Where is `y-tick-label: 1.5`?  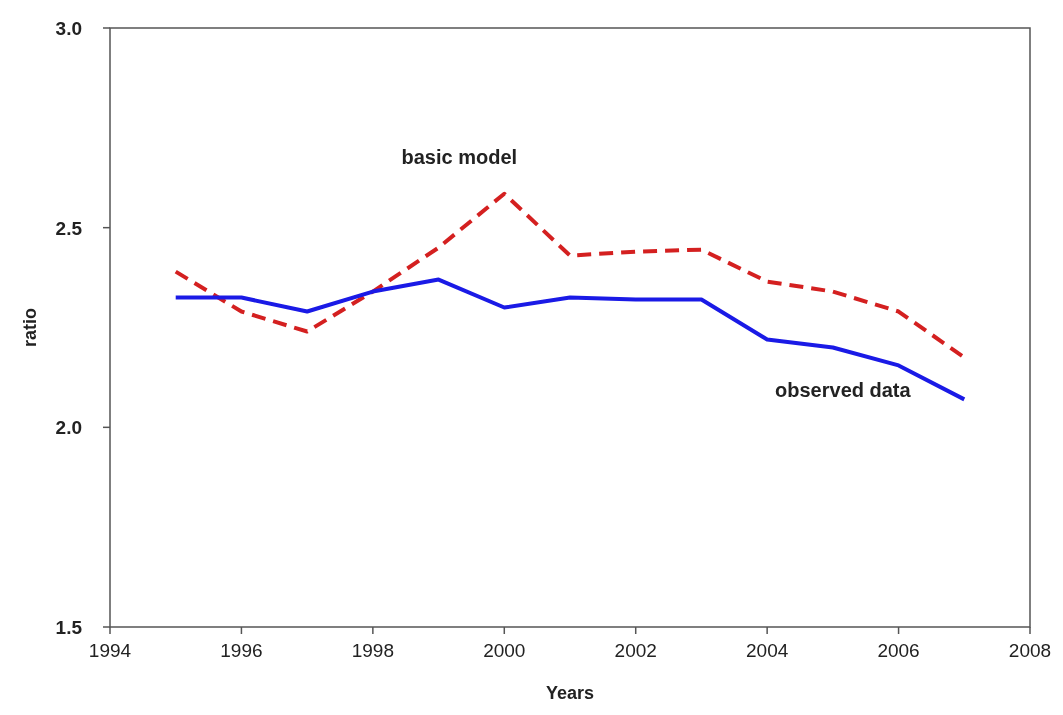
y-tick-label: 1.5 is located at coordinates (69, 627).